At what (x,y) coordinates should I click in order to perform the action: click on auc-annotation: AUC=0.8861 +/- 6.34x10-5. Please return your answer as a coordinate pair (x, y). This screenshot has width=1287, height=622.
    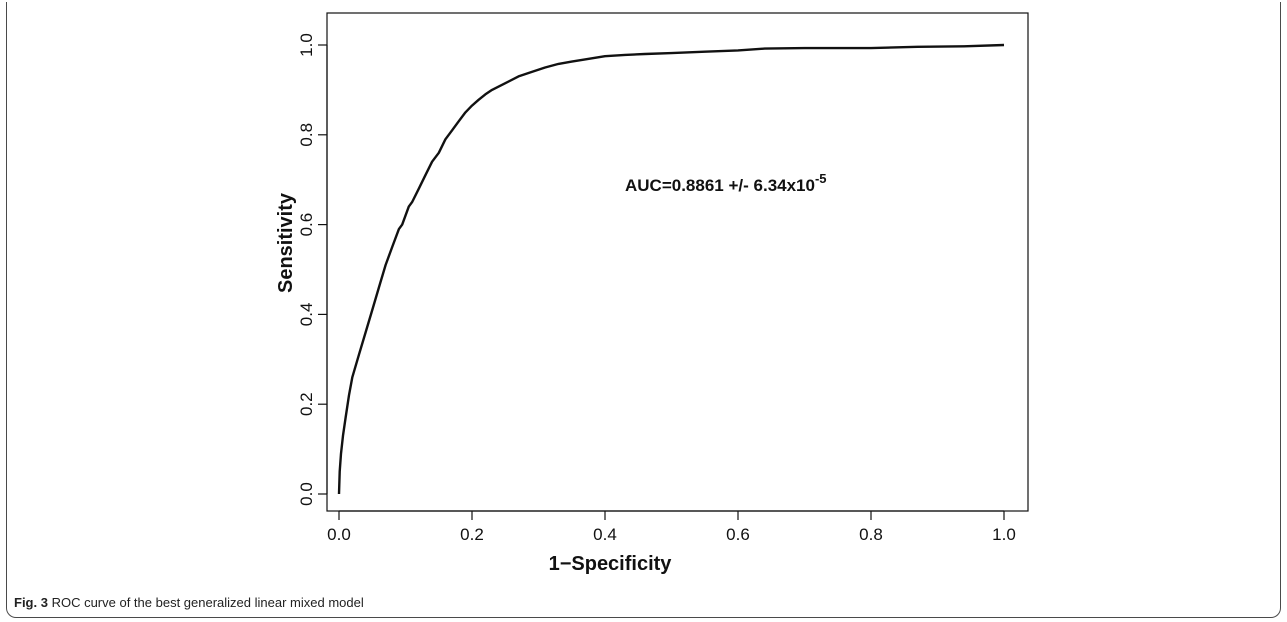
    Looking at the image, I should click on (726, 183).